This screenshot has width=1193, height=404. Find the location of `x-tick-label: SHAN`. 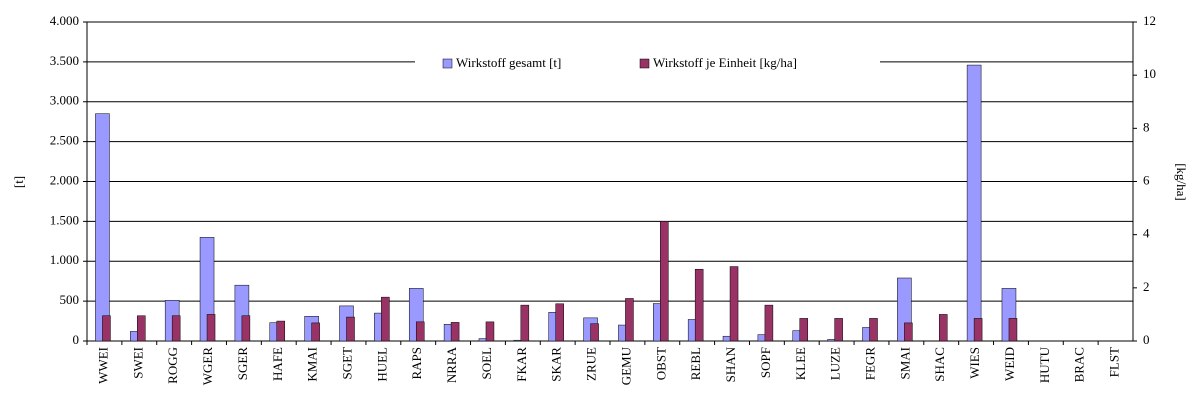

x-tick-label: SHAN is located at coordinates (730, 364).